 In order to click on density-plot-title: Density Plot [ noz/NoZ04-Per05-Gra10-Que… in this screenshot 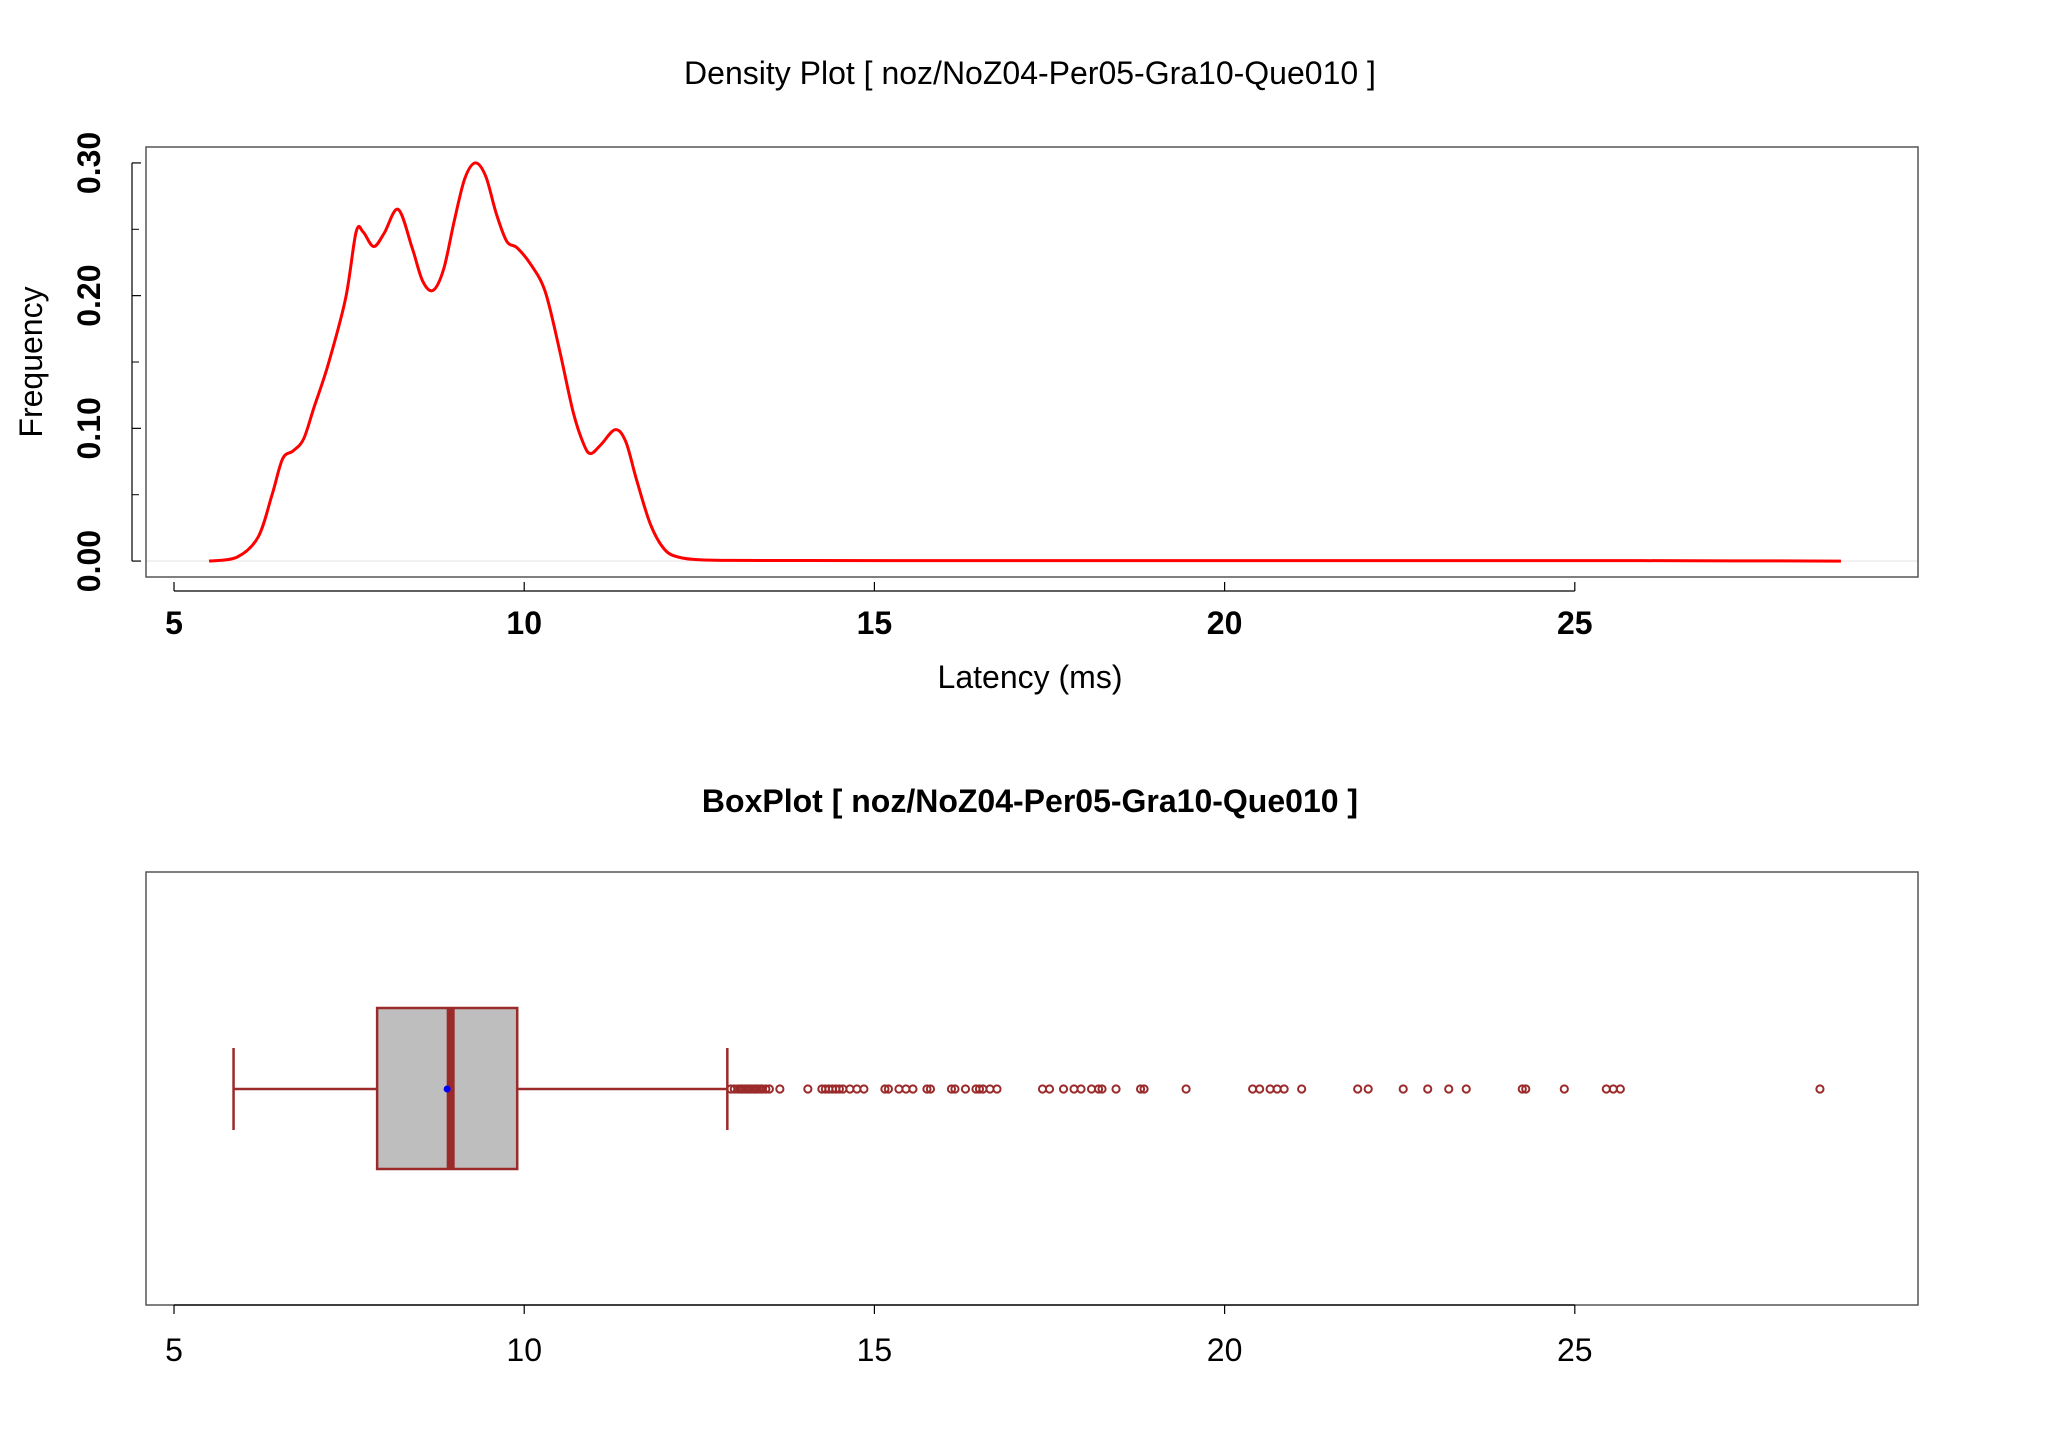, I will do `click(1030, 73)`.